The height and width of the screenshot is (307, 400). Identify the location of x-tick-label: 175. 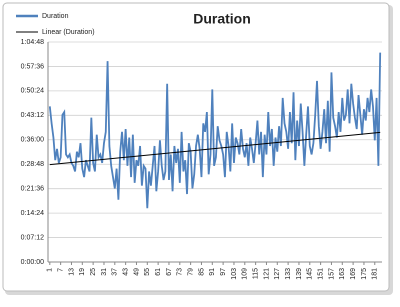
(364, 274).